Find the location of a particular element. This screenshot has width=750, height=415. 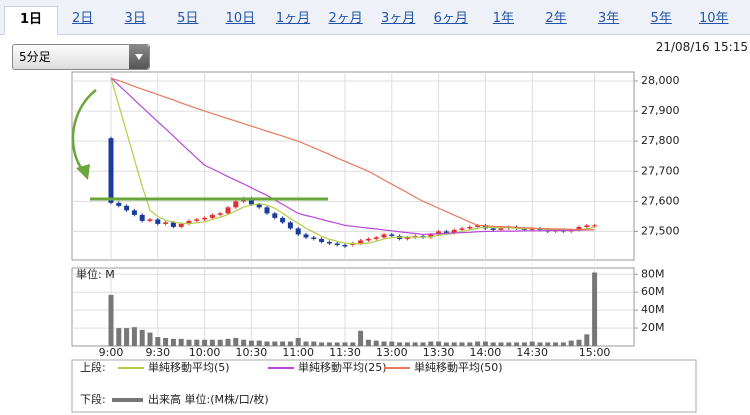

tab: 6ヶ月 is located at coordinates (450, 18).